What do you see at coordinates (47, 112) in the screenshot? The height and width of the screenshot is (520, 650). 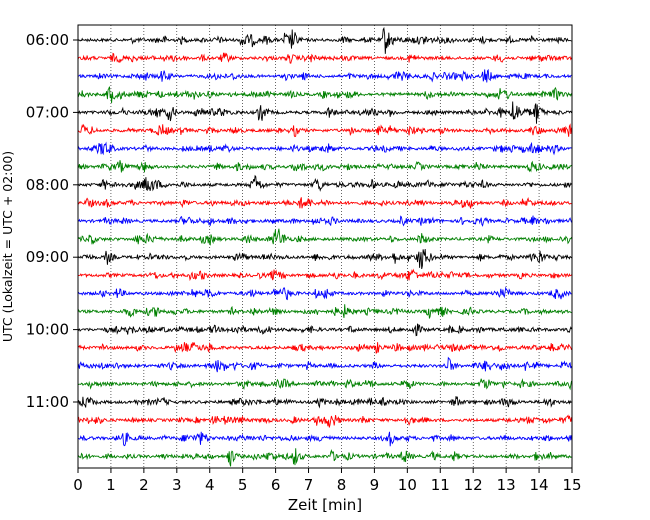 I see `y-tick-label: 07:00` at bounding box center [47, 112].